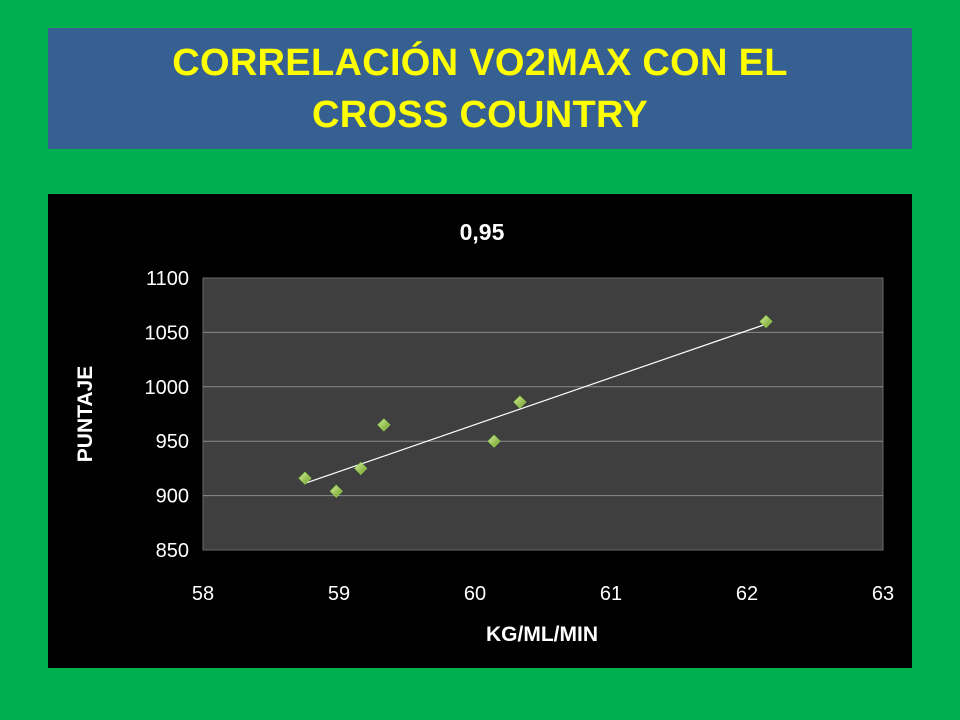 Image resolution: width=960 pixels, height=720 pixels. Describe the element at coordinates (475, 594) in the screenshot. I see `x-tick-label: 60` at that location.